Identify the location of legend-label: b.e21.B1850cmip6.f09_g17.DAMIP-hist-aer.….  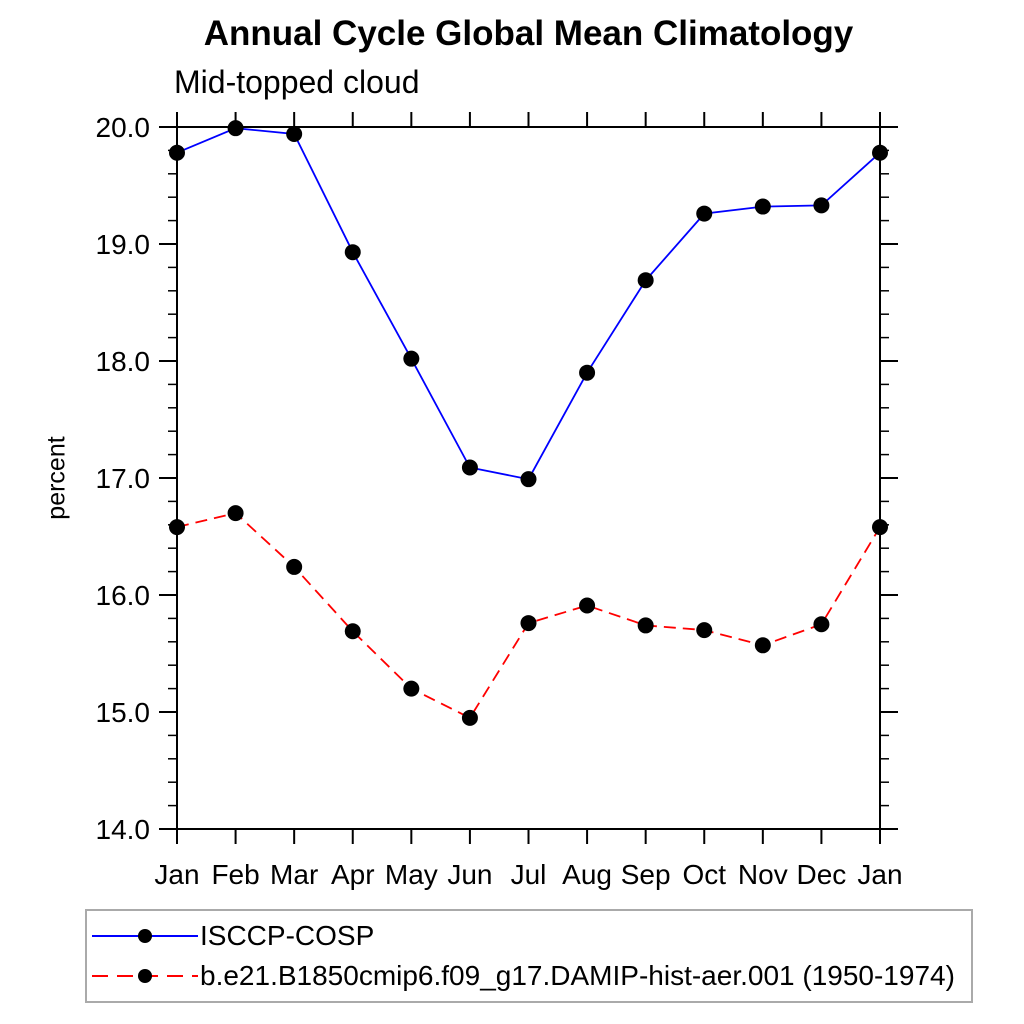
(577, 975).